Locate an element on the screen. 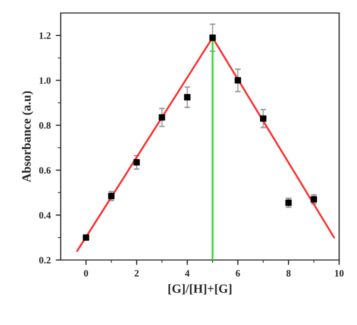 This screenshot has height=325, width=357. y-tick-label: 0.4 is located at coordinates (45, 215).